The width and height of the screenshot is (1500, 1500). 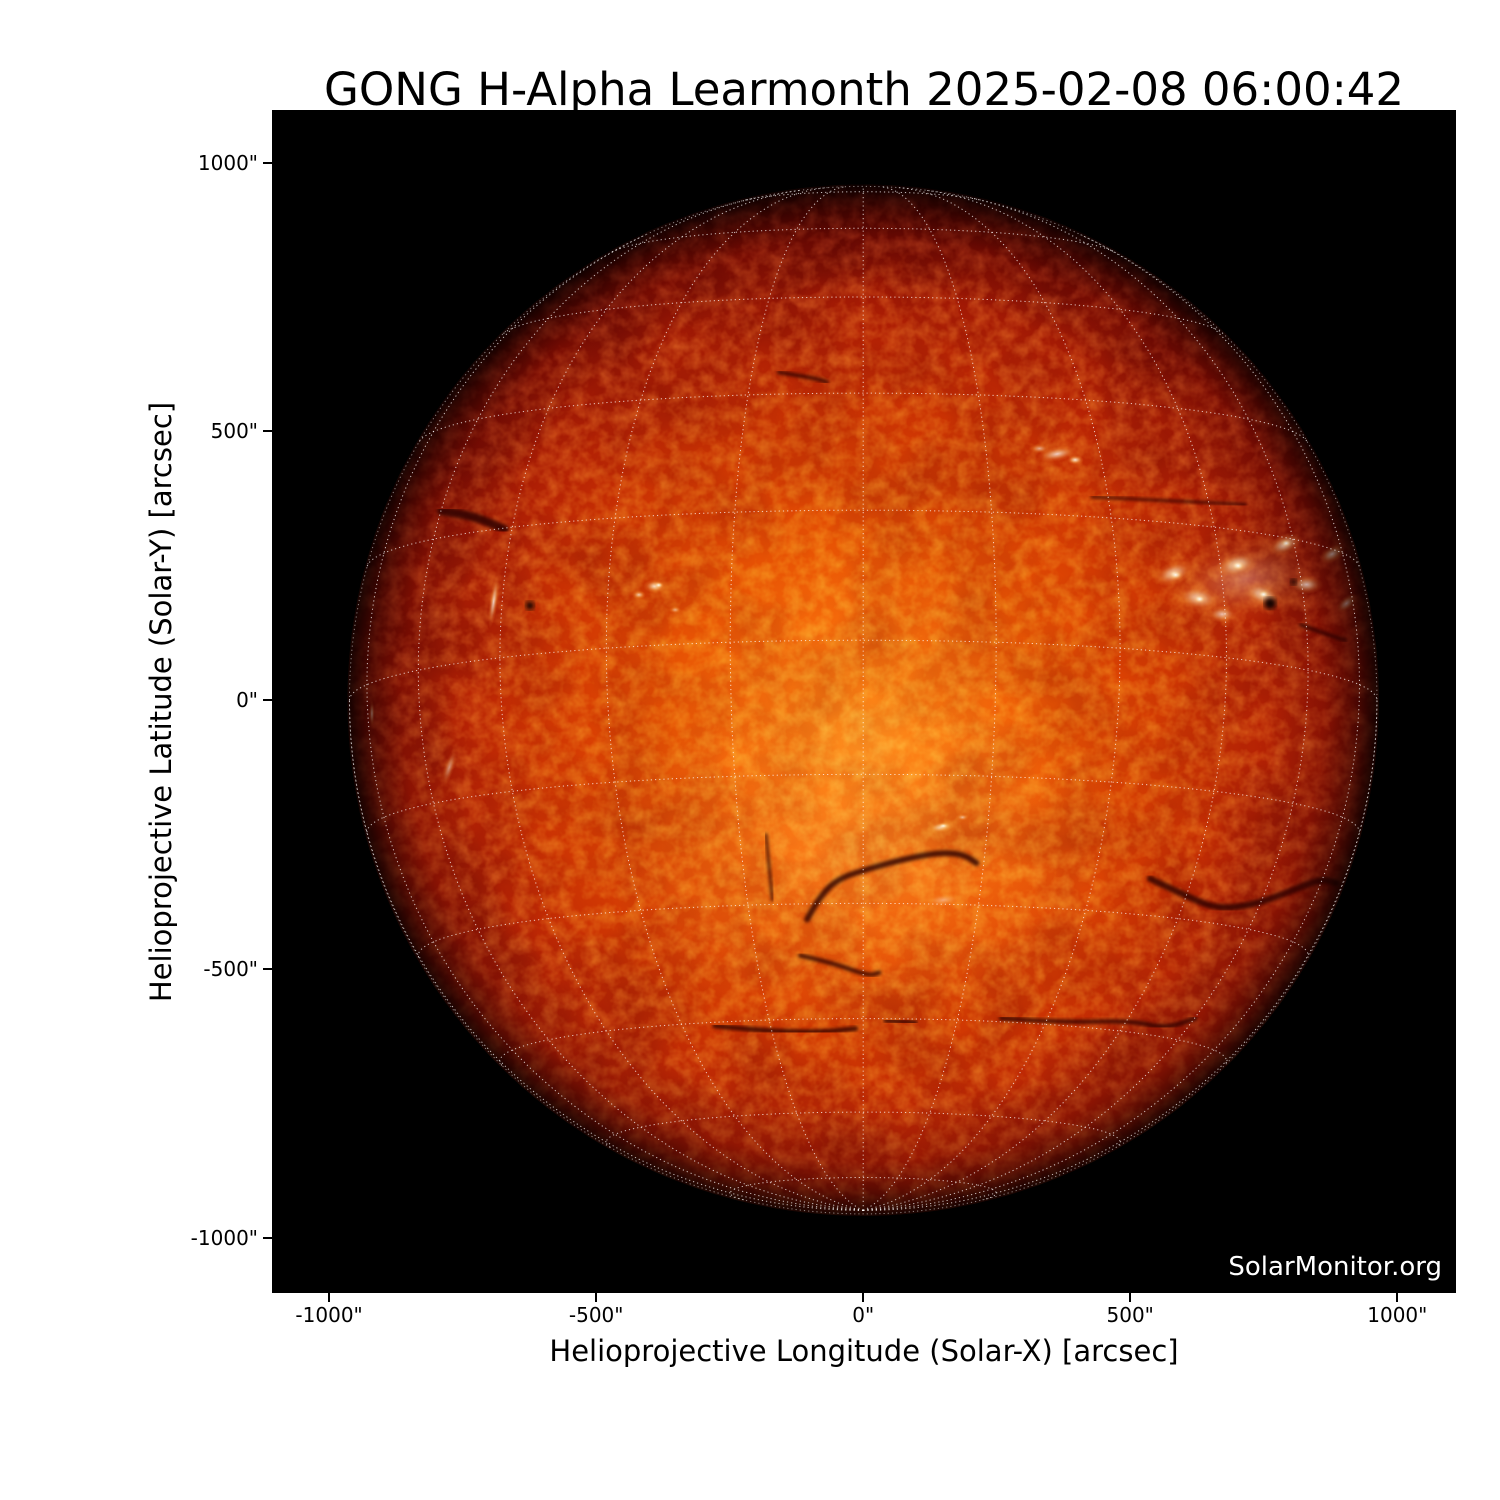 What do you see at coordinates (1130, 1315) in the screenshot?
I see `x-tick-label: 500"` at bounding box center [1130, 1315].